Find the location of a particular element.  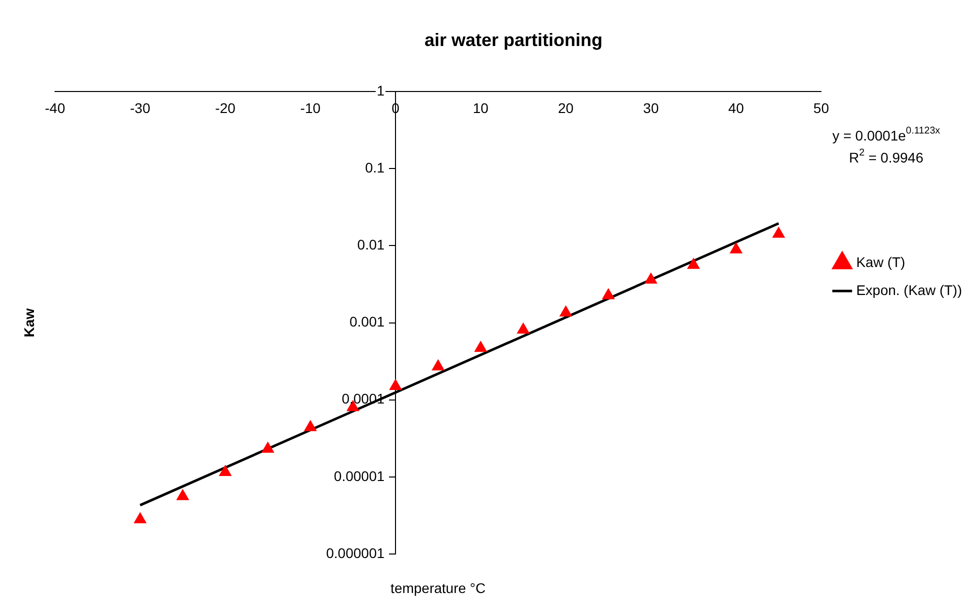

x-tick-label: -30 is located at coordinates (140, 108).